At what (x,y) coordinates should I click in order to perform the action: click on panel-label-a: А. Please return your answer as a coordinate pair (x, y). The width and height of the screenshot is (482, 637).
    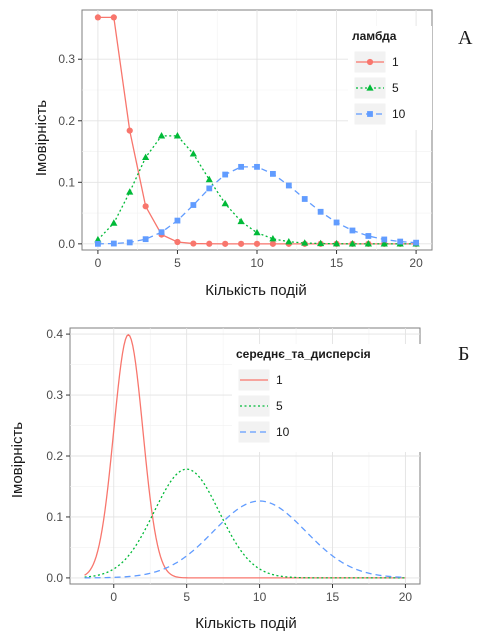
    Looking at the image, I should click on (465, 38).